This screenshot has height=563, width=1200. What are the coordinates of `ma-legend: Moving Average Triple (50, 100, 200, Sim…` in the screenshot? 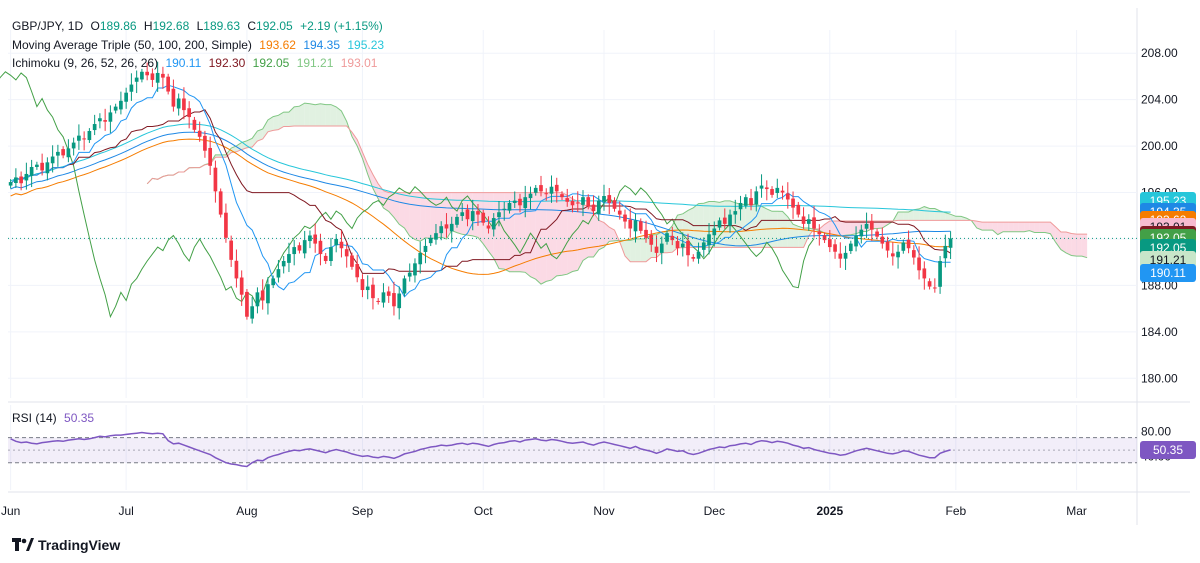 It's located at (200, 45).